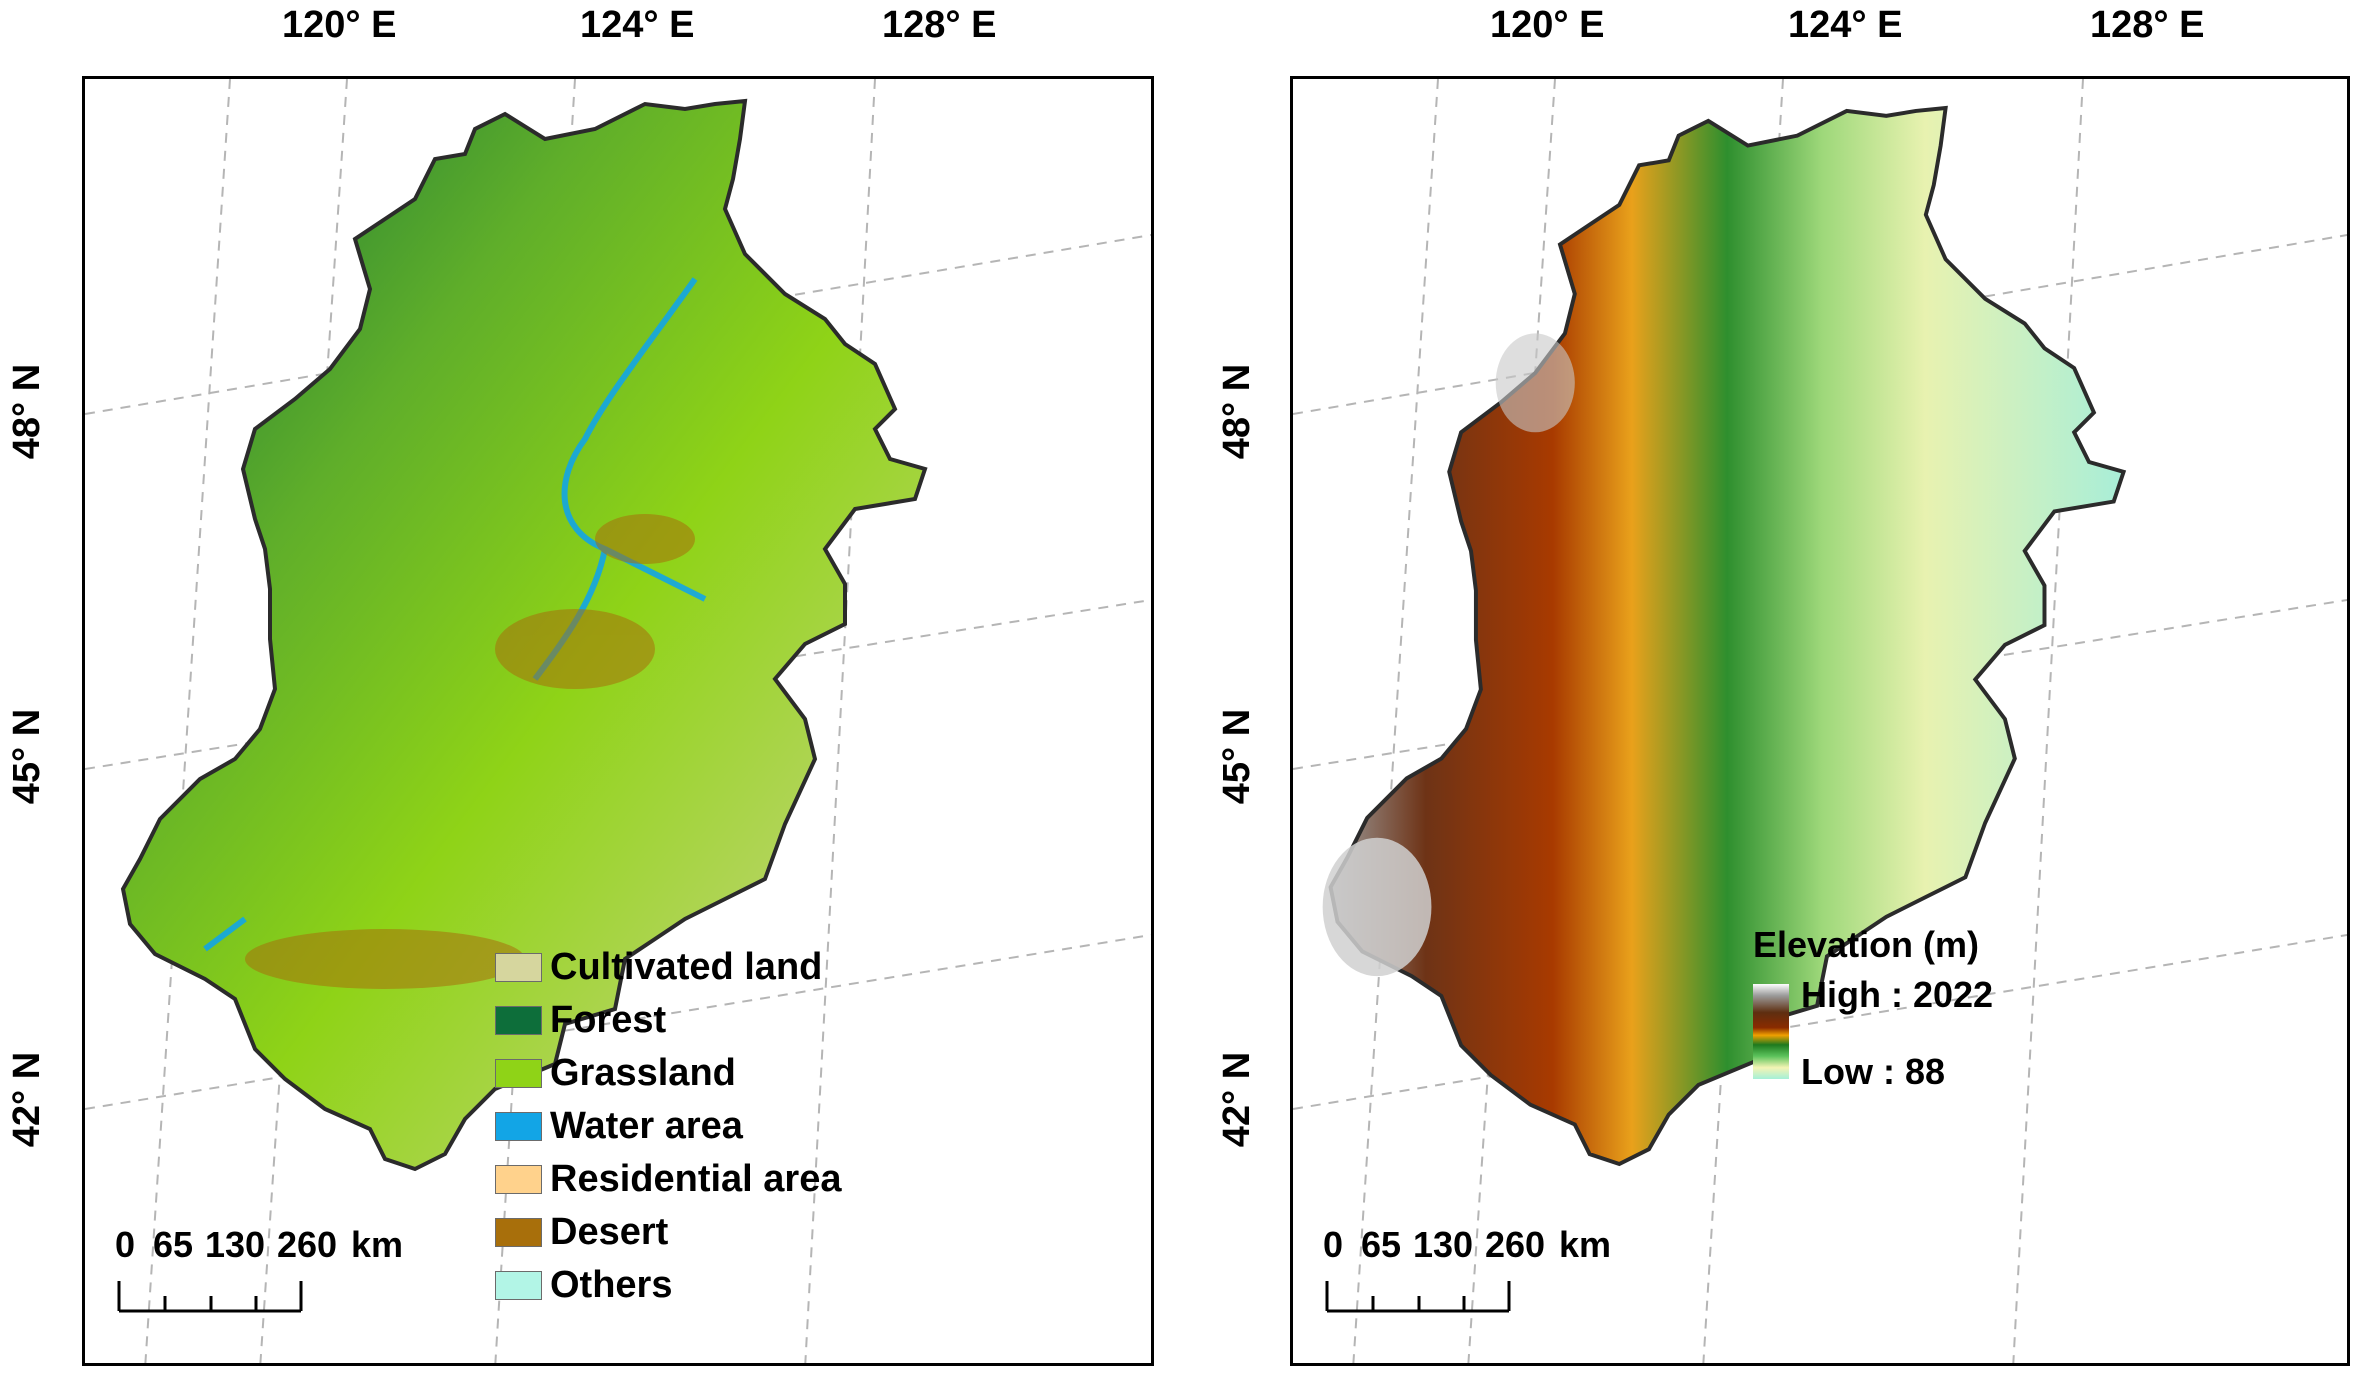 Image resolution: width=2359 pixels, height=1378 pixels. What do you see at coordinates (377, 1244) in the screenshot?
I see `scale-unit: km` at bounding box center [377, 1244].